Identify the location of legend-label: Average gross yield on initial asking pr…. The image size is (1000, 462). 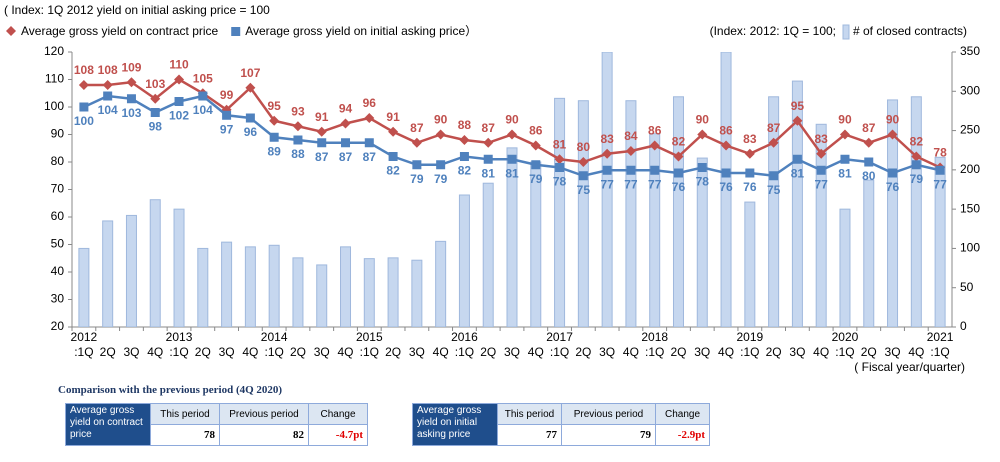
(355, 31).